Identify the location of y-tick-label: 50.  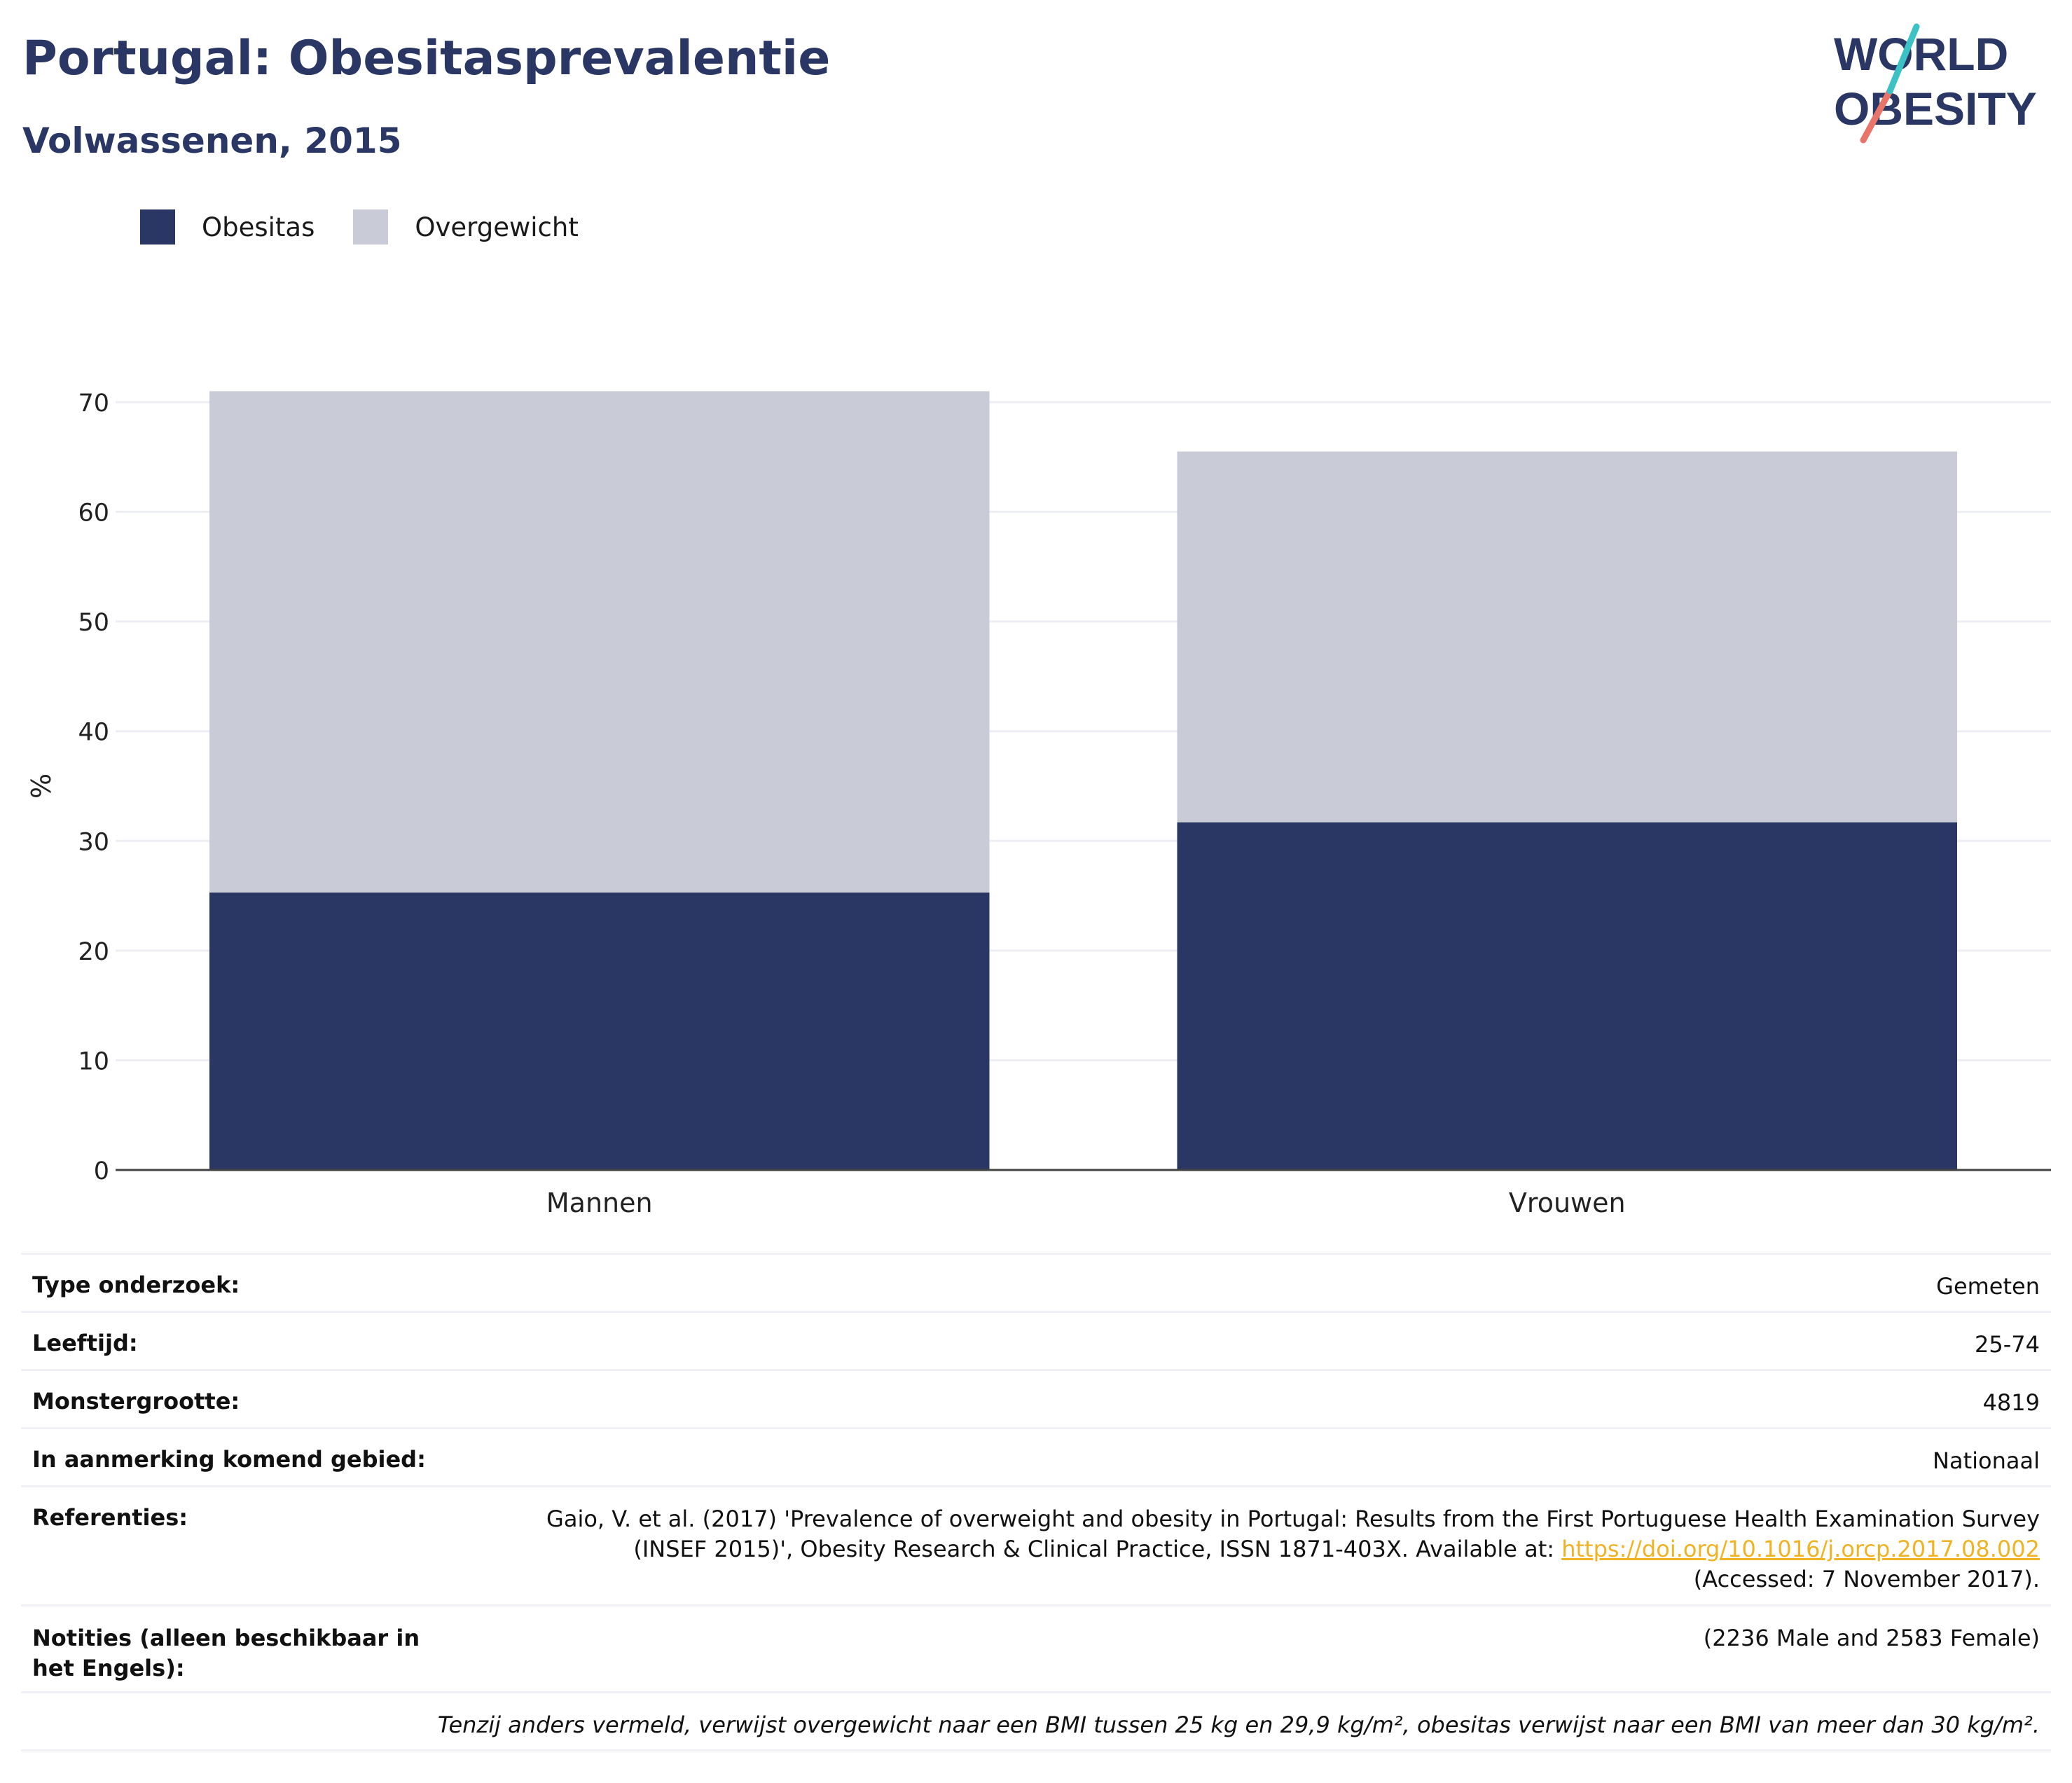
(94, 623).